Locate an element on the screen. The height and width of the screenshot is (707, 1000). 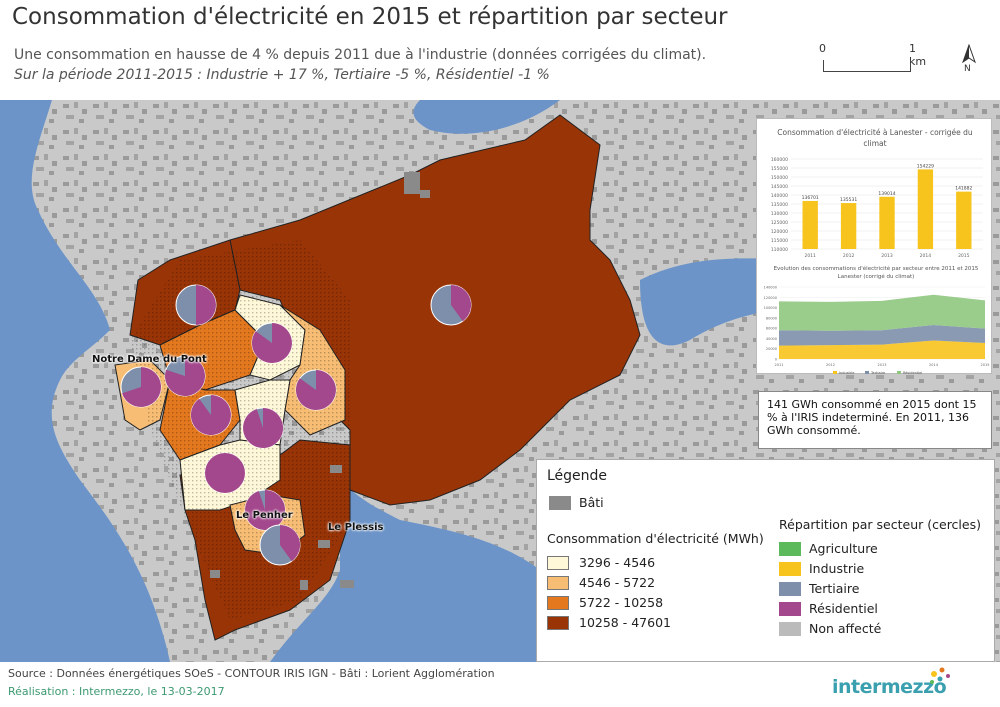
legend-class4-swatch is located at coordinates (558, 623).